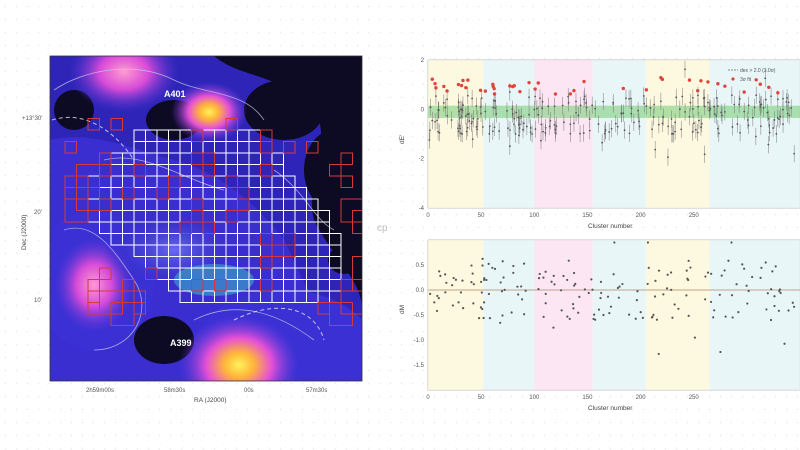 This screenshot has height=450, width=800. Describe the element at coordinates (610, 408) in the screenshot. I see `bottom-xlabel: Cluster number` at that location.